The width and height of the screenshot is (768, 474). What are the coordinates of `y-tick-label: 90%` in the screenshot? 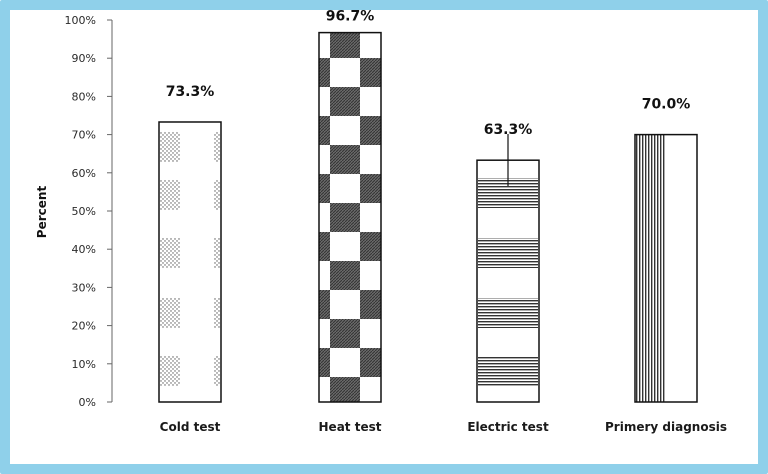 It's located at (84, 58).